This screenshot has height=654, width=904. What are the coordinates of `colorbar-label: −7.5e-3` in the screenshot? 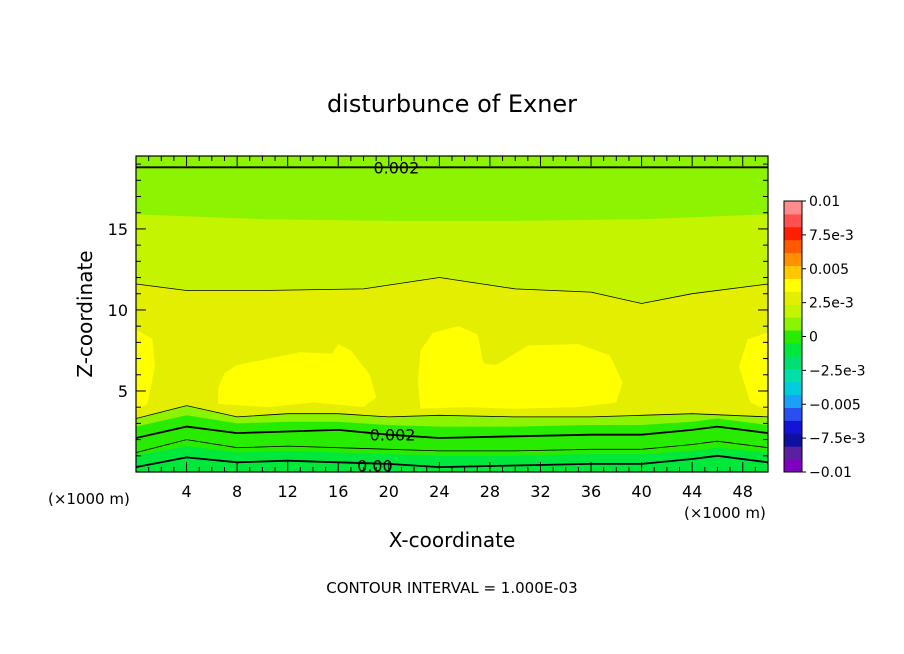 It's located at (837, 439).